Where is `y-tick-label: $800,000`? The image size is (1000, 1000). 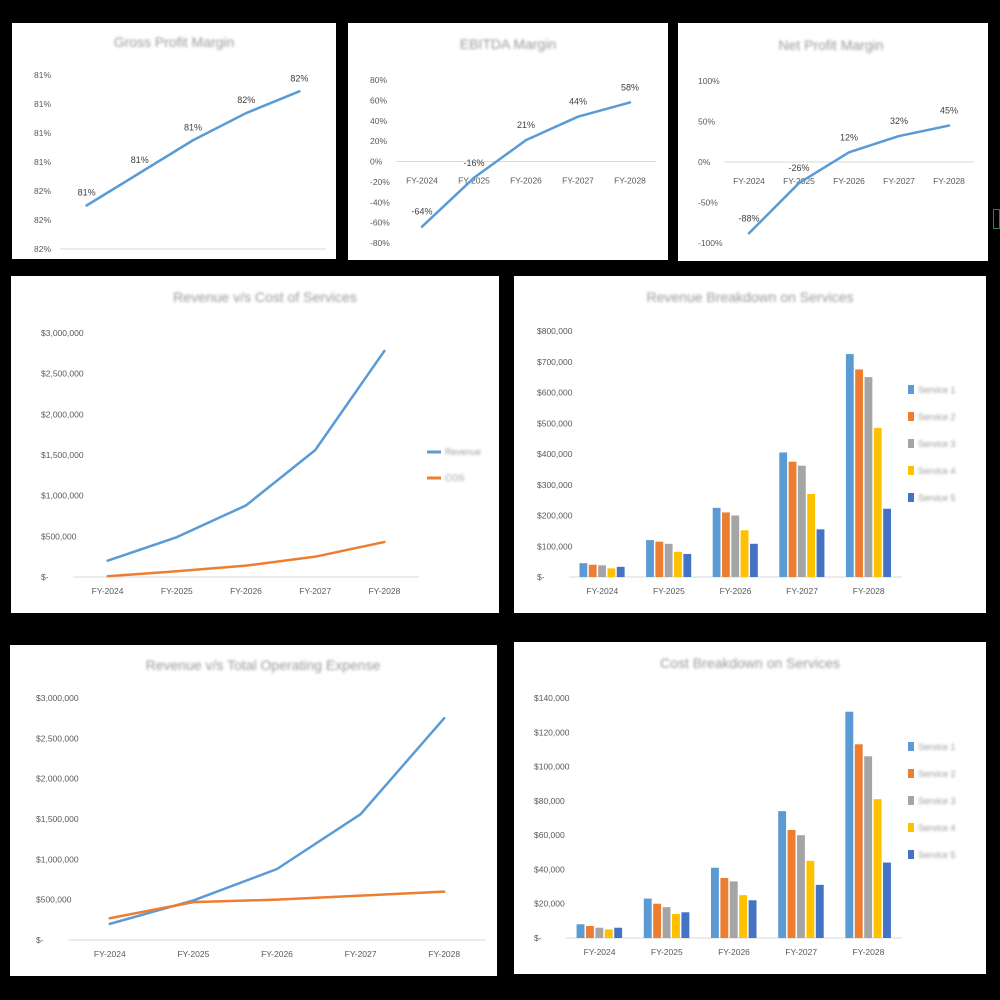
y-tick-label: $800,000 is located at coordinates (555, 331).